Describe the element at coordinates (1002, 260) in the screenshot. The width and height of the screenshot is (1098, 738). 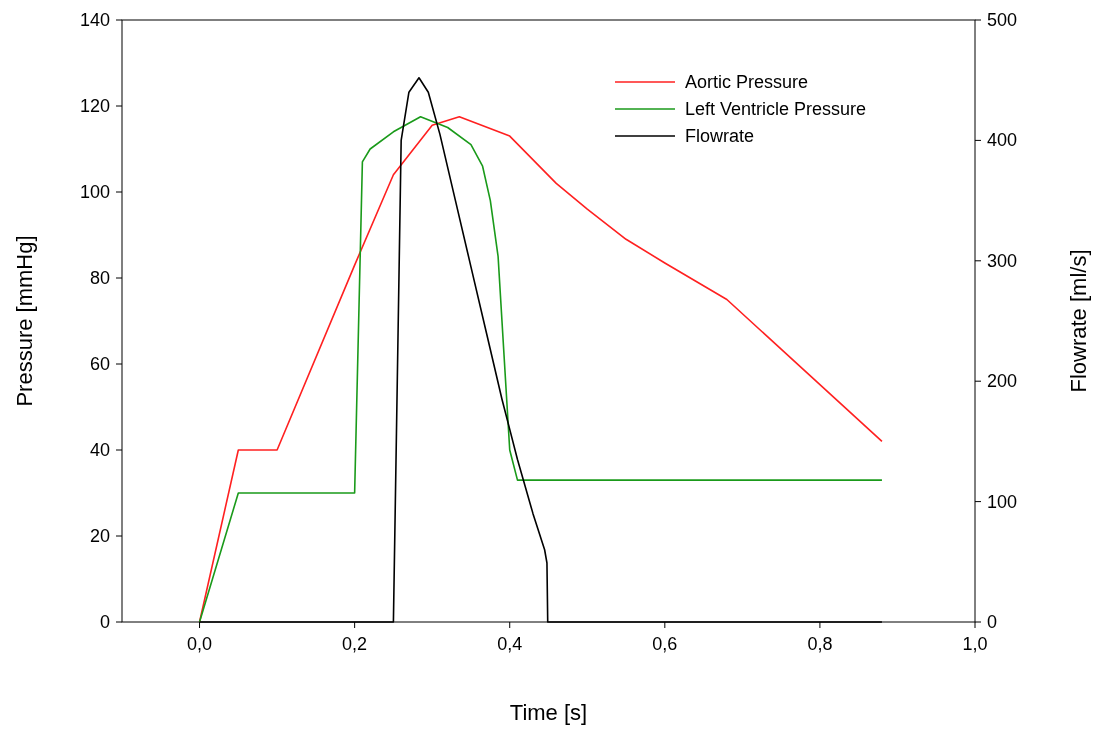
I see `y2-tick-label: 300` at that location.